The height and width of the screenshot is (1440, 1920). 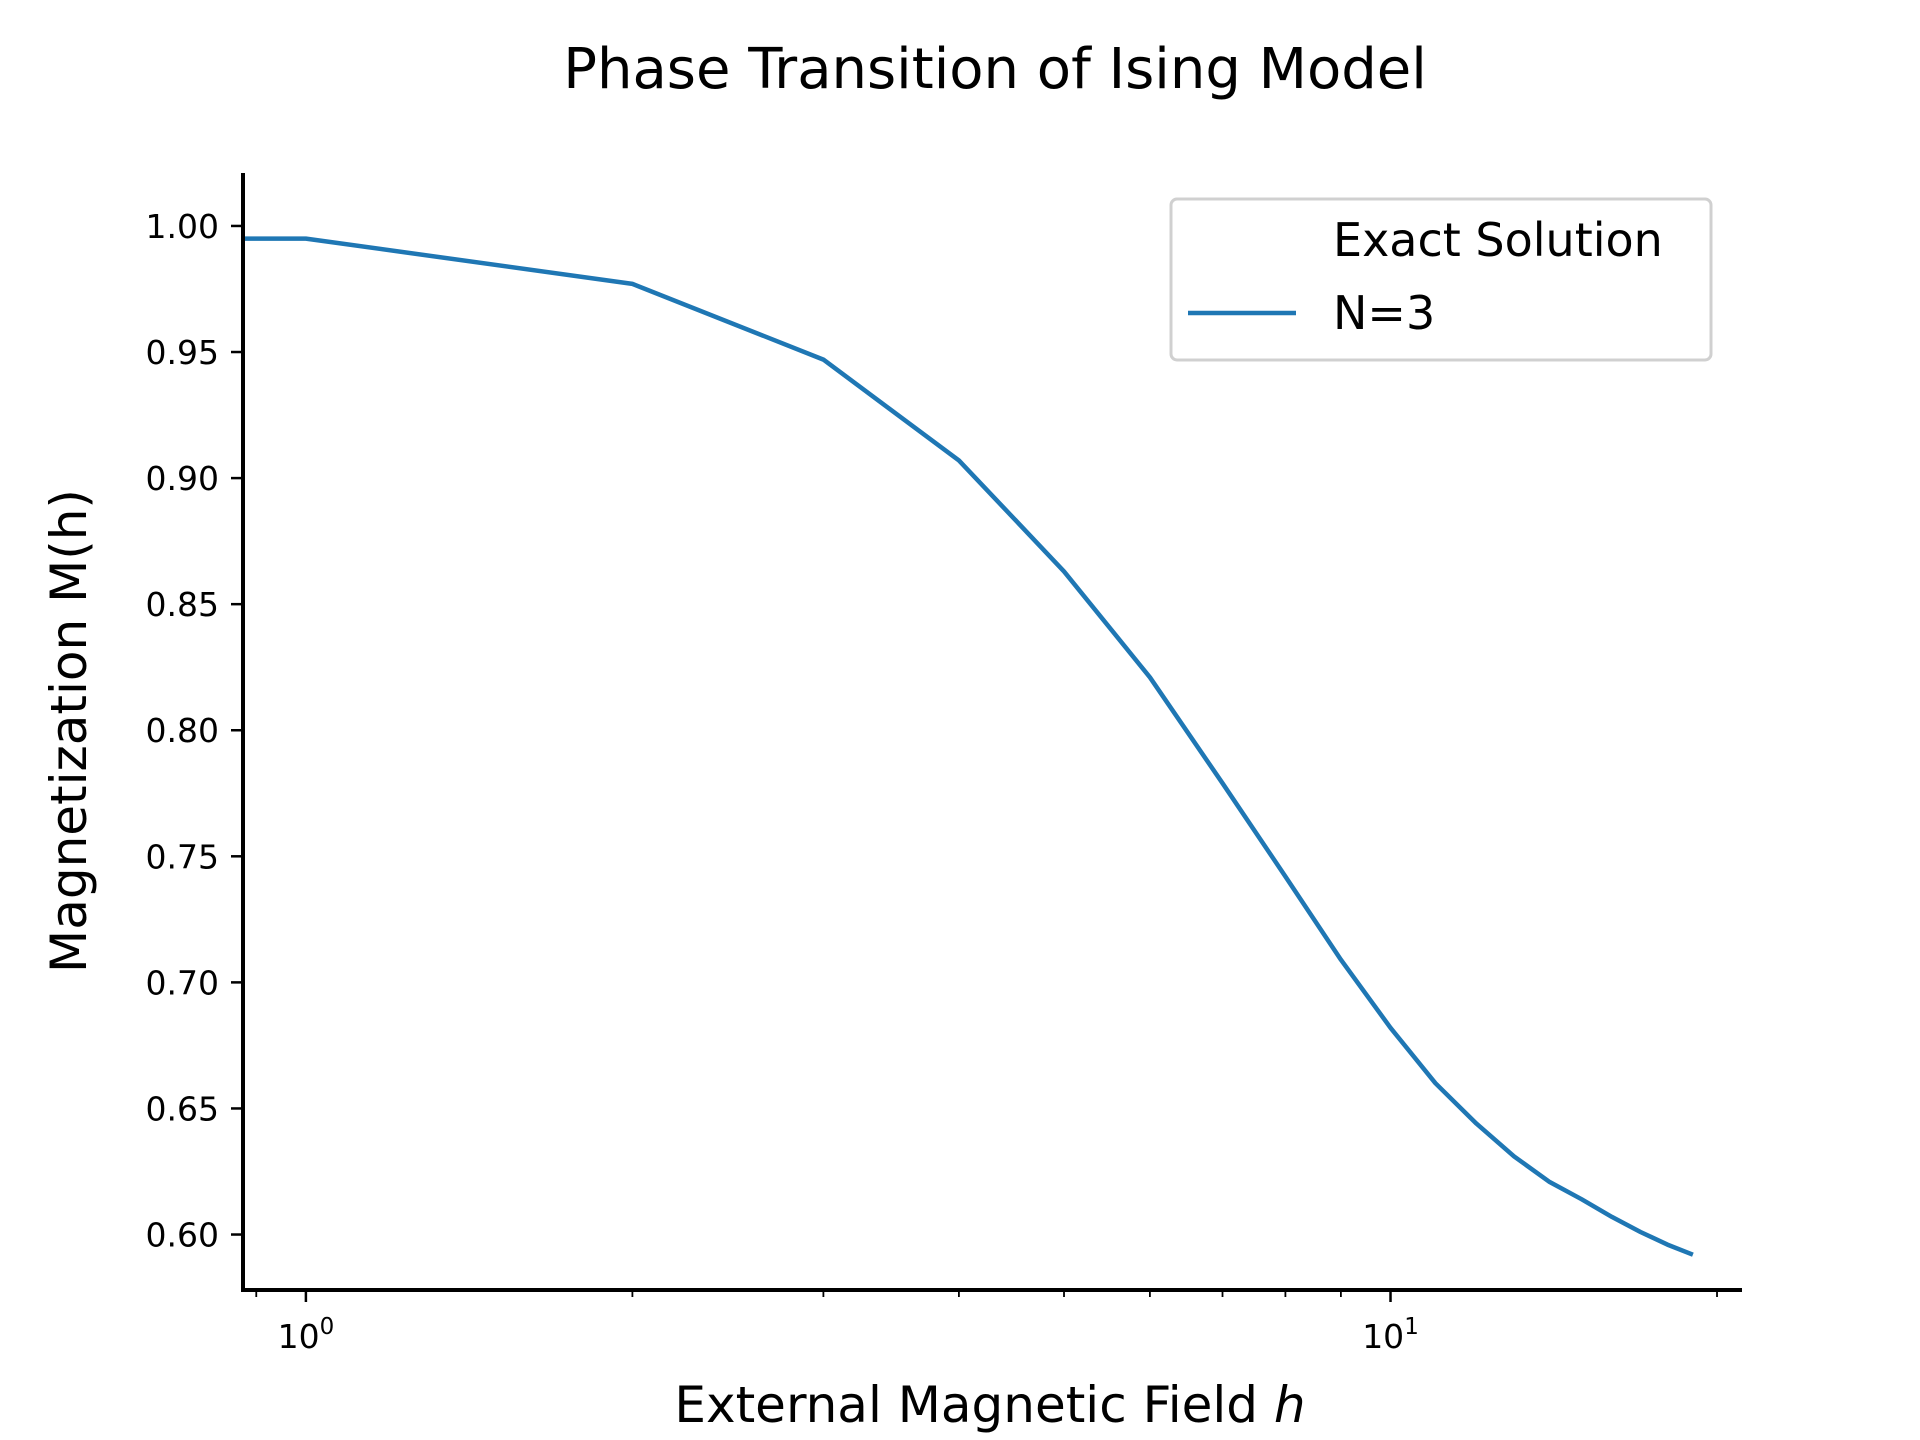 What do you see at coordinates (182, 478) in the screenshot?
I see `y-tick-label: 0.90` at bounding box center [182, 478].